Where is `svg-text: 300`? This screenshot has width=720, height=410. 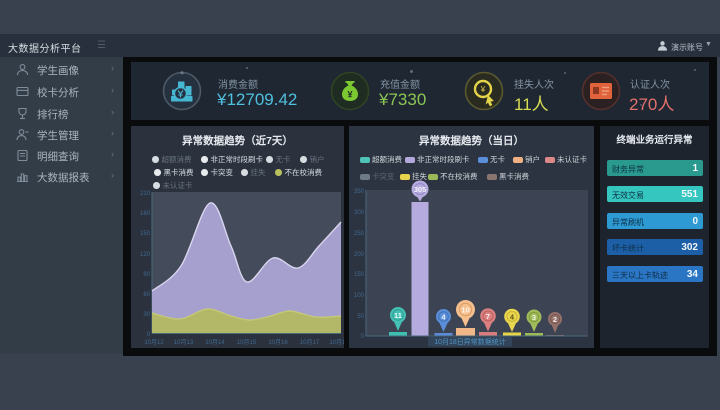
svg-text: 300 is located at coordinates (359, 213).